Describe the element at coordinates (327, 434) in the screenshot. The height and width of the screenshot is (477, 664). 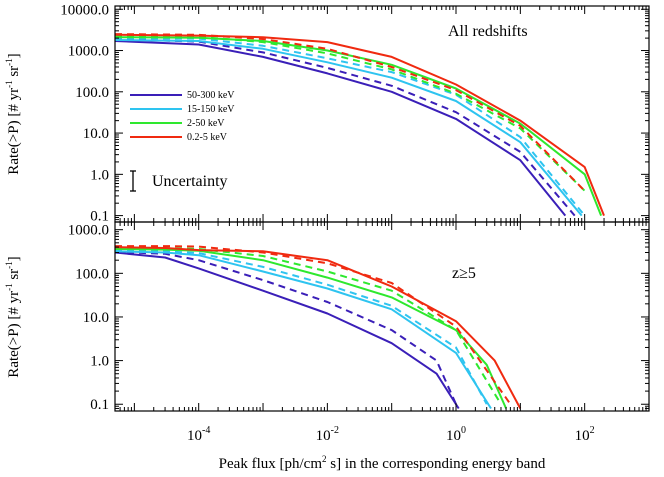
I see `x-tick-label: 10⁻²` at that location.